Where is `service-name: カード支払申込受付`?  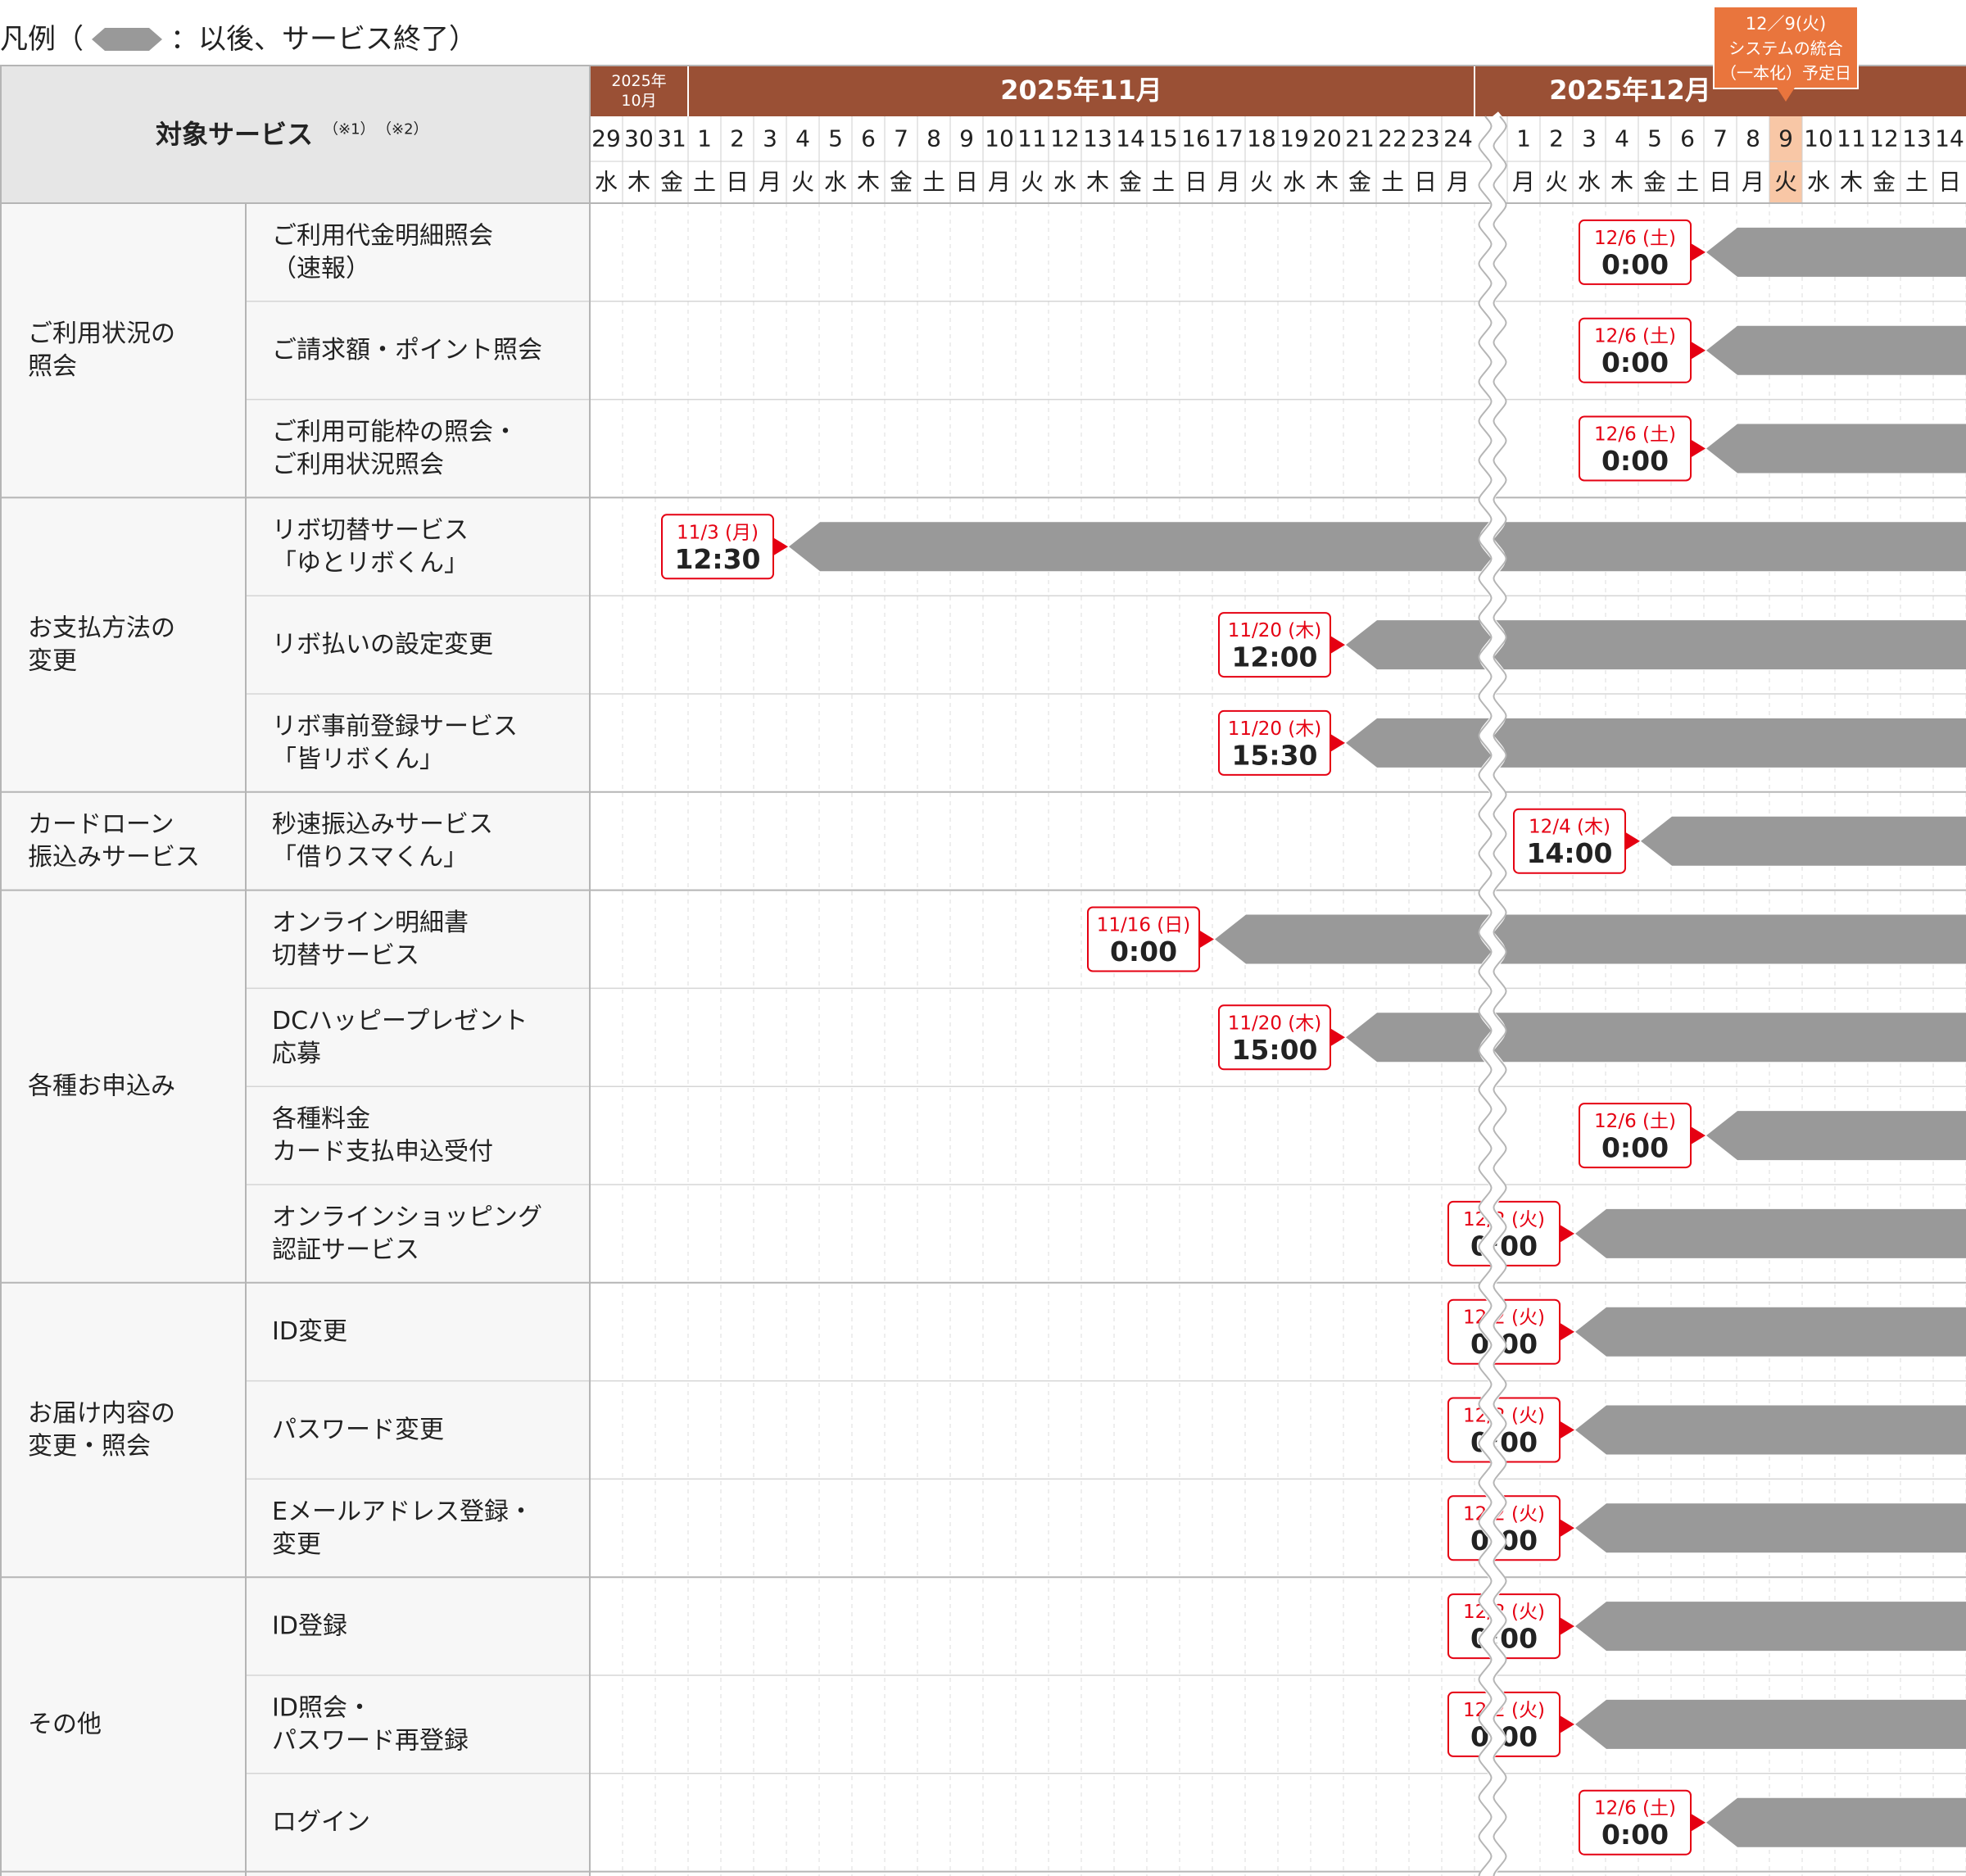 service-name: カード支払申込受付 is located at coordinates (382, 1152).